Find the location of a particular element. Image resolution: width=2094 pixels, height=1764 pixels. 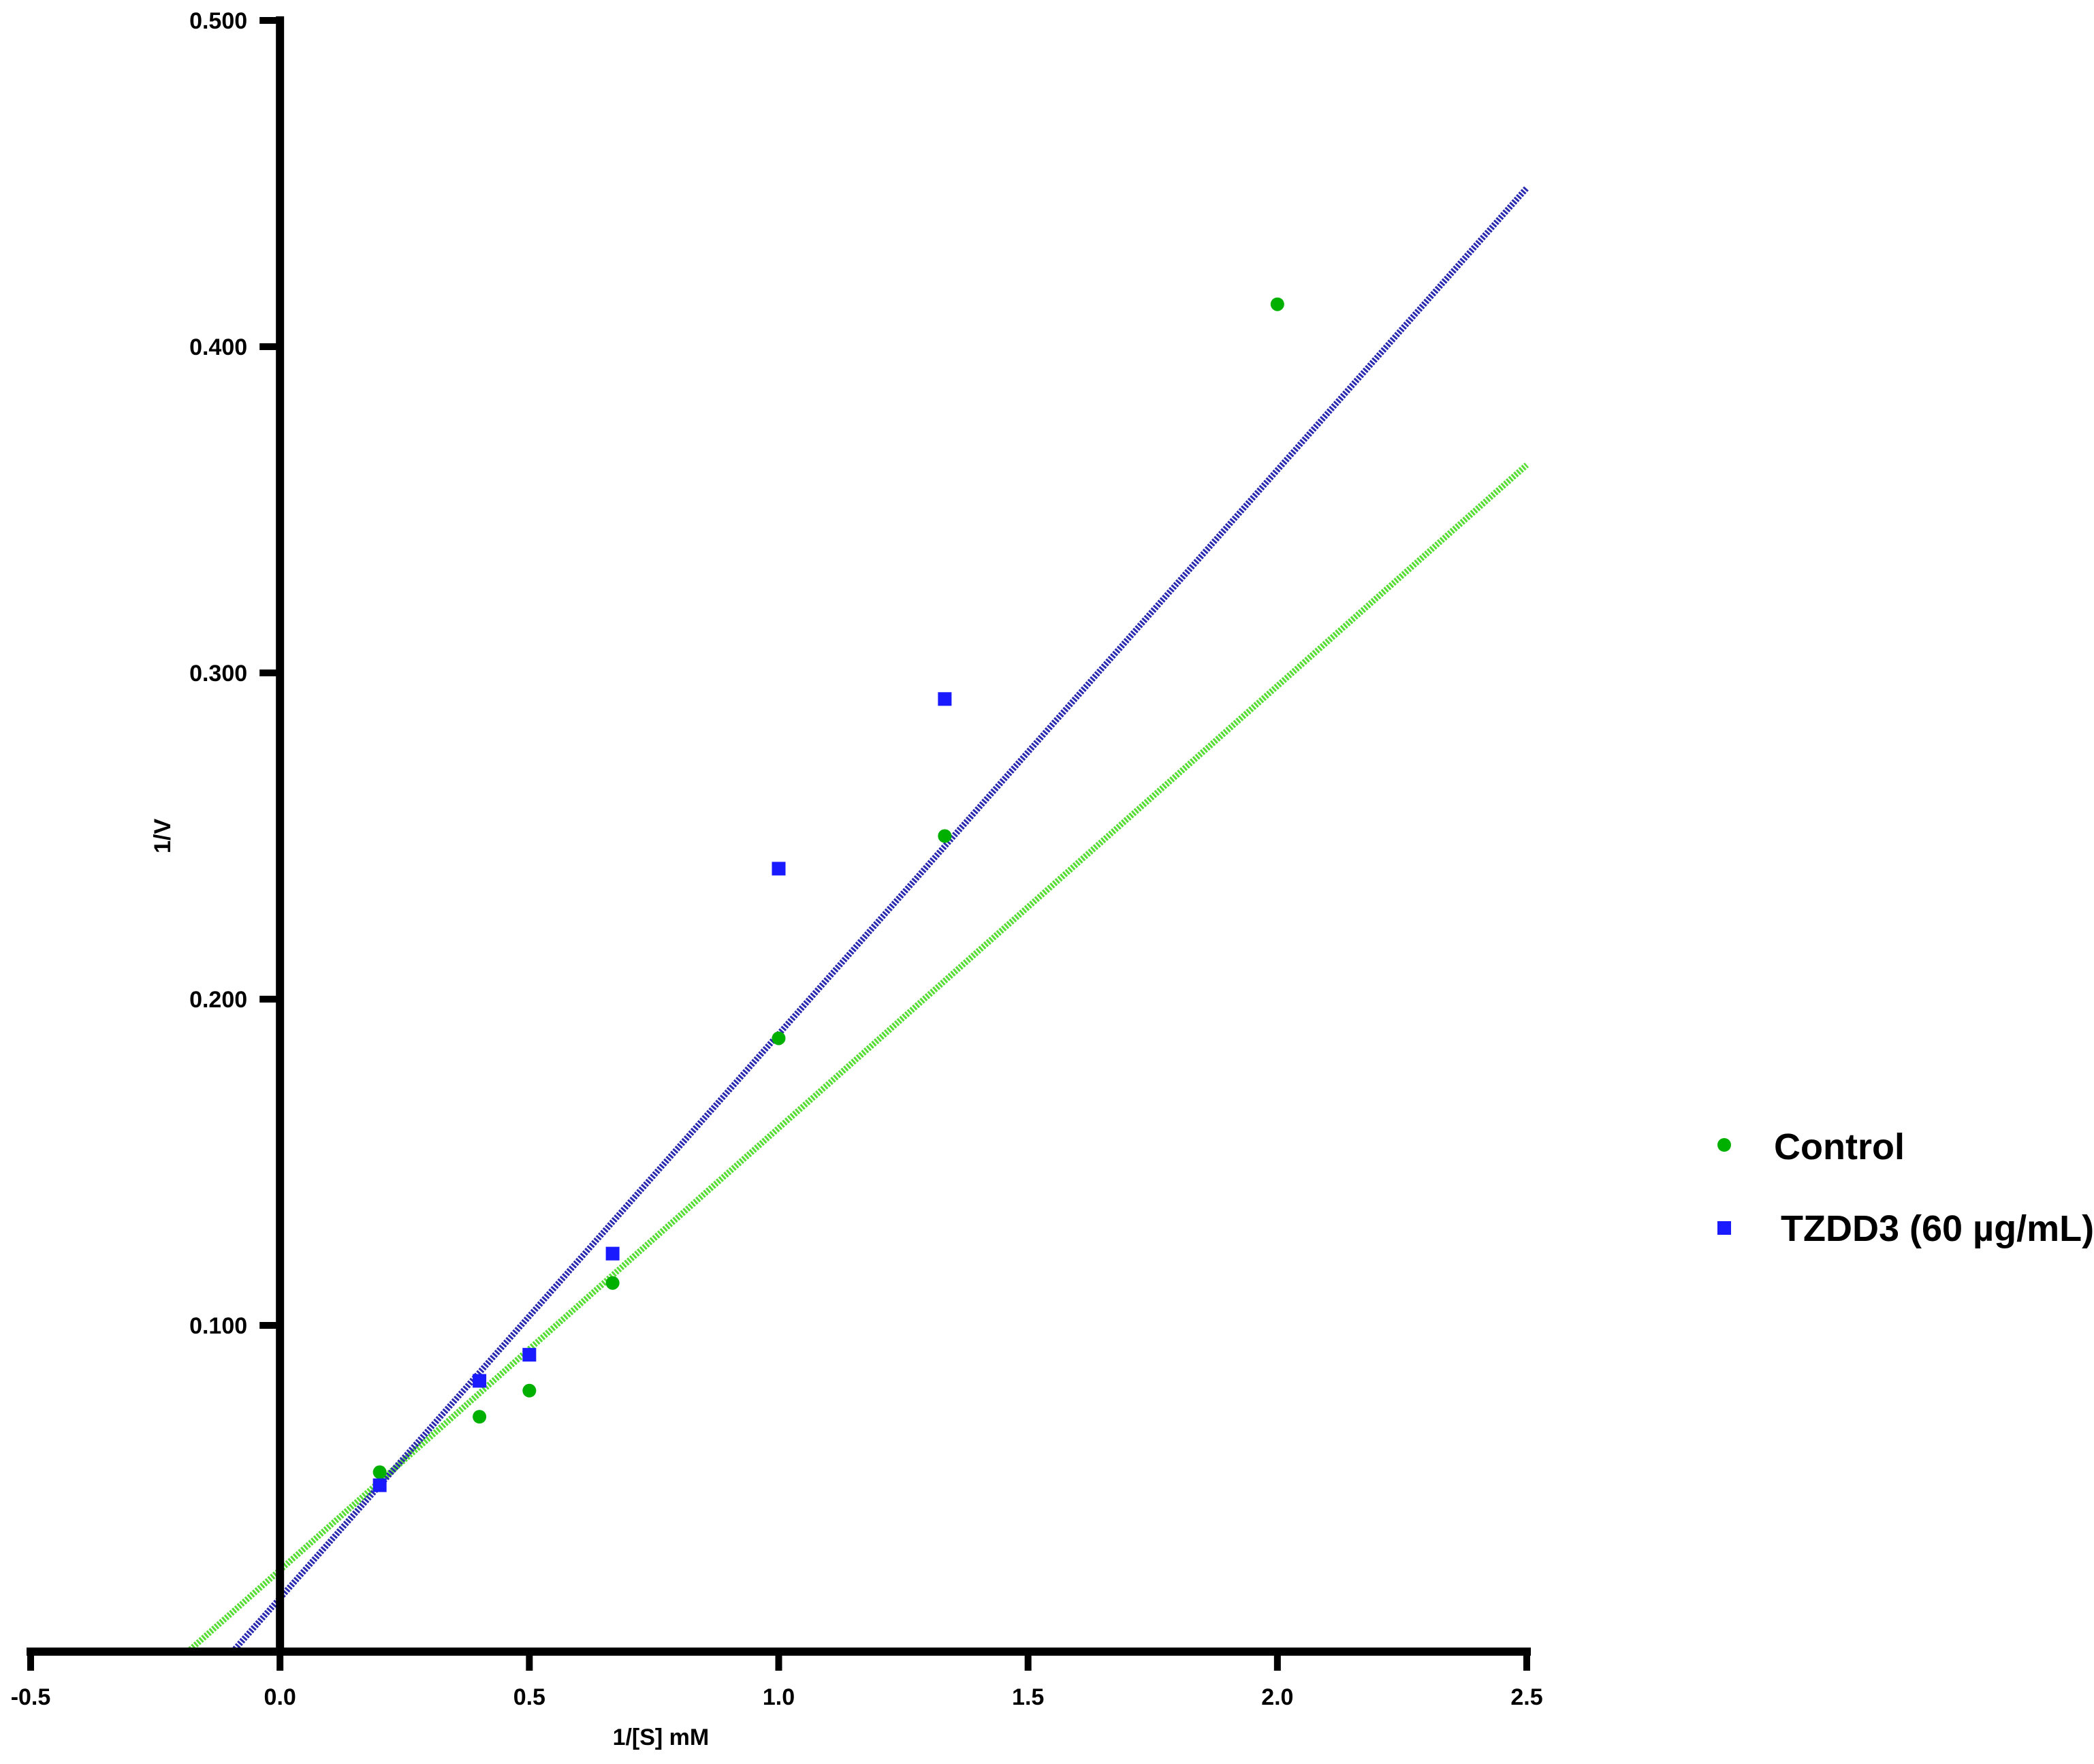

x-tick-label: -0.5 is located at coordinates (31, 1697).